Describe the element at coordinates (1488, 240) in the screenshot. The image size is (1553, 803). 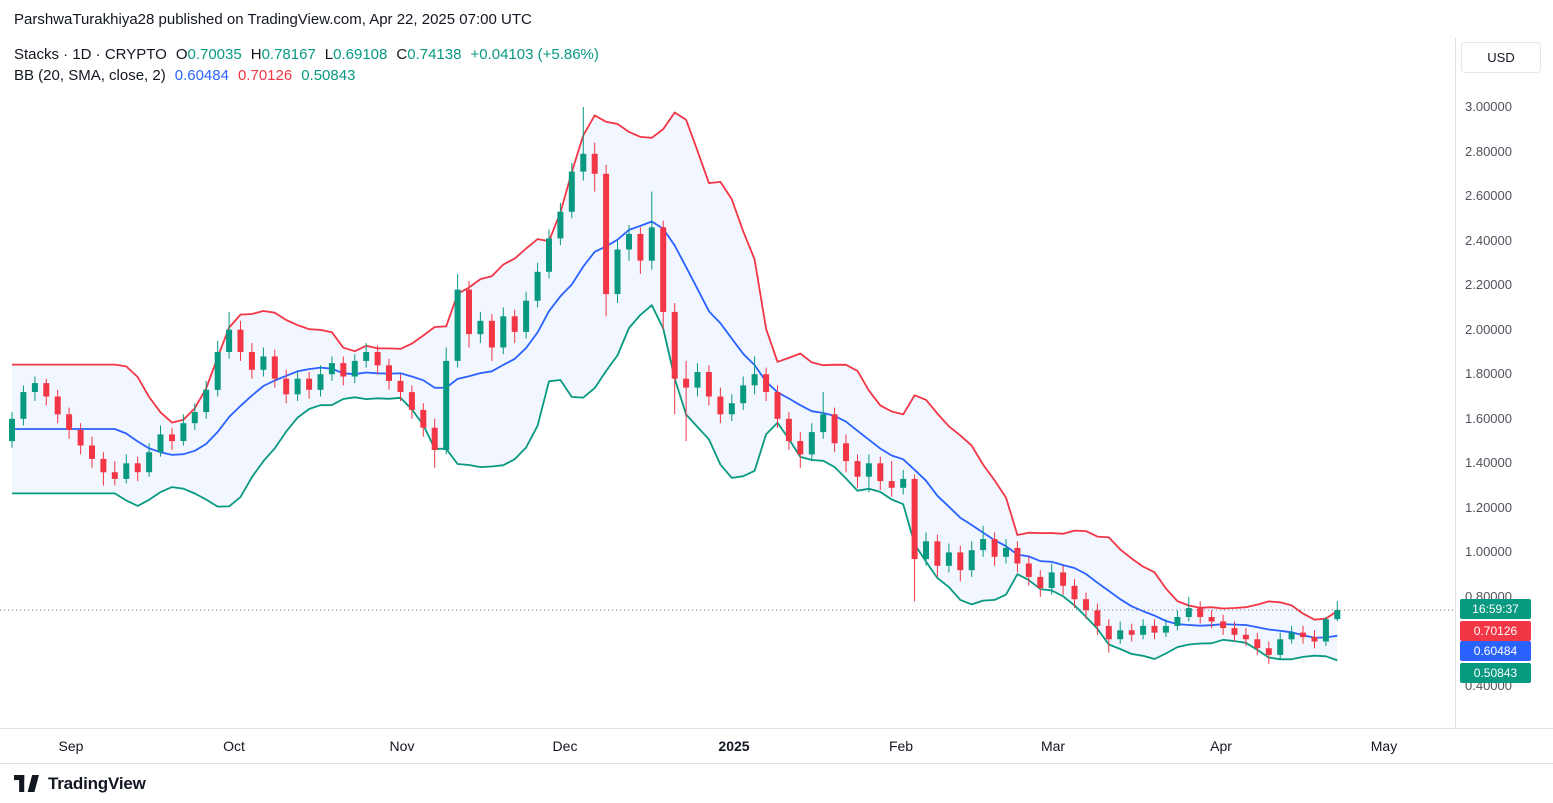
I see `price-tick: 2.40000` at that location.